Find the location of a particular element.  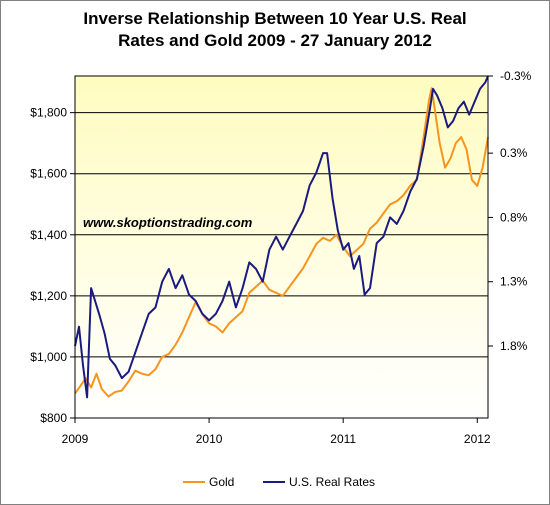

right-tick-label: 0.3% is located at coordinates (514, 153).